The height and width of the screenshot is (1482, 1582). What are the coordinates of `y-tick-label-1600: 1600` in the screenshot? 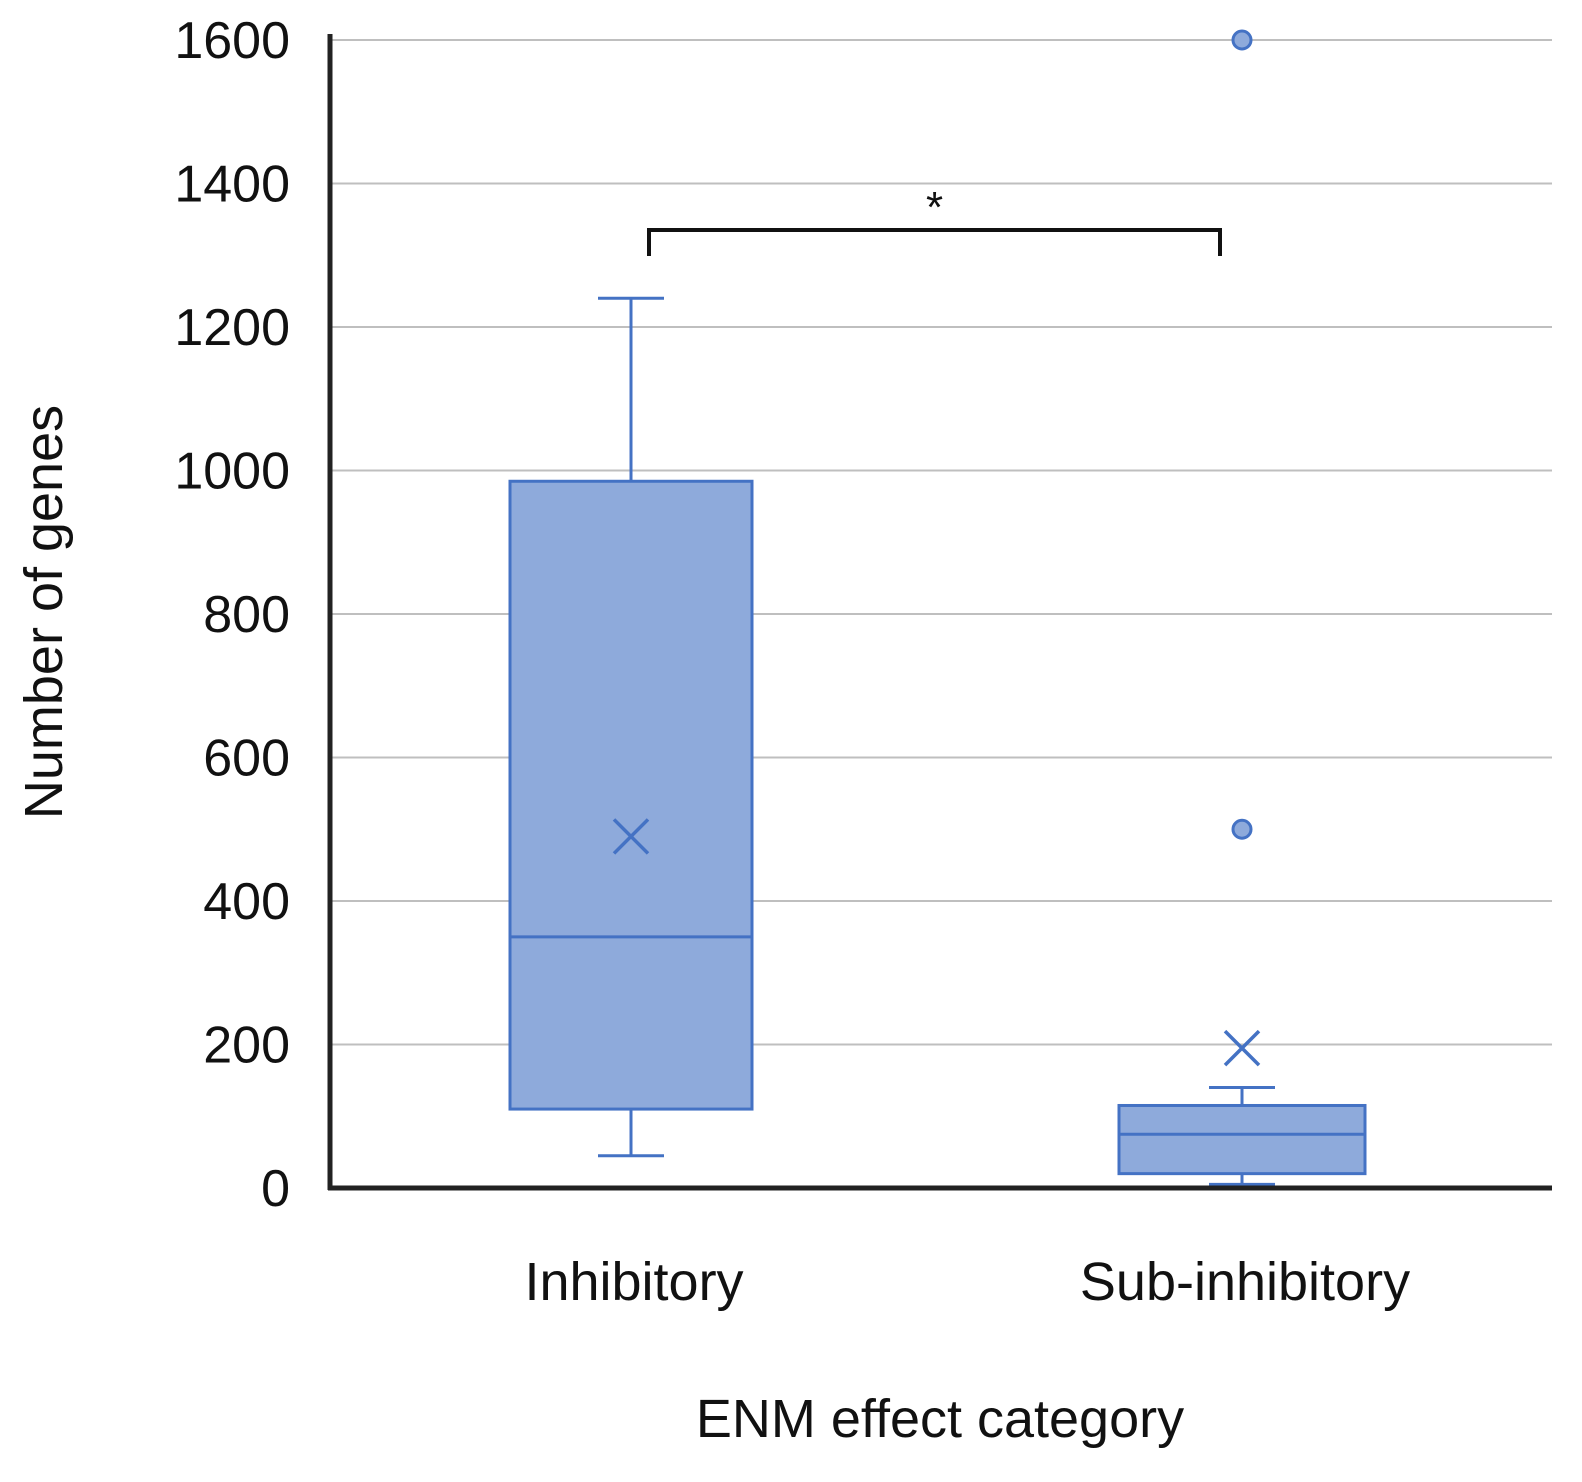 It's located at (232, 41).